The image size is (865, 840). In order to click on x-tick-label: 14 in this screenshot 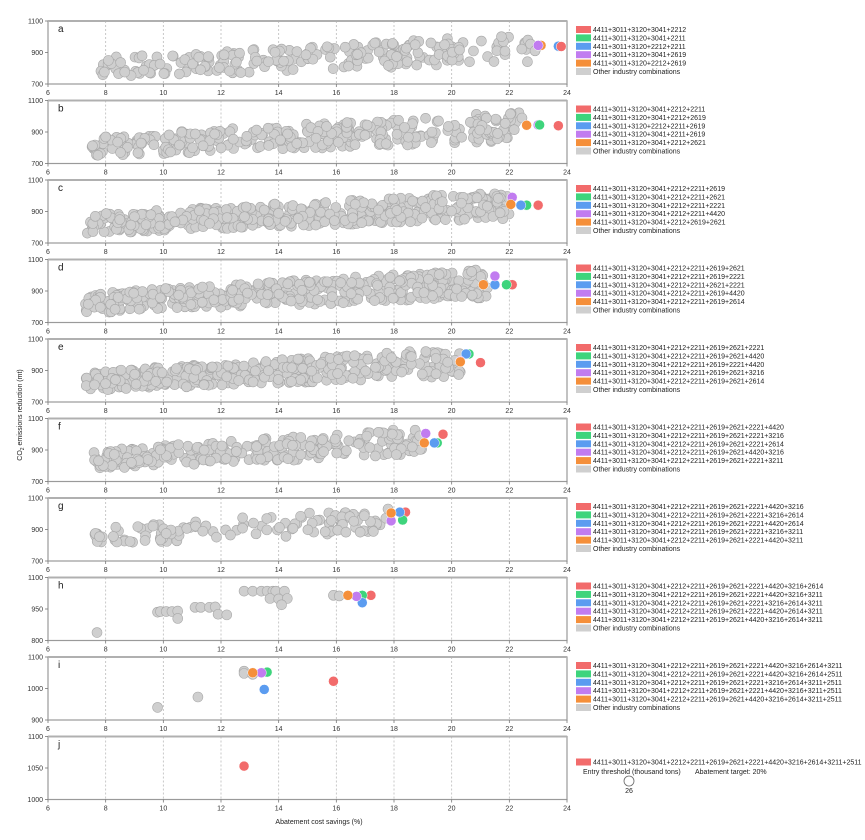, I will do `click(279, 332)`.